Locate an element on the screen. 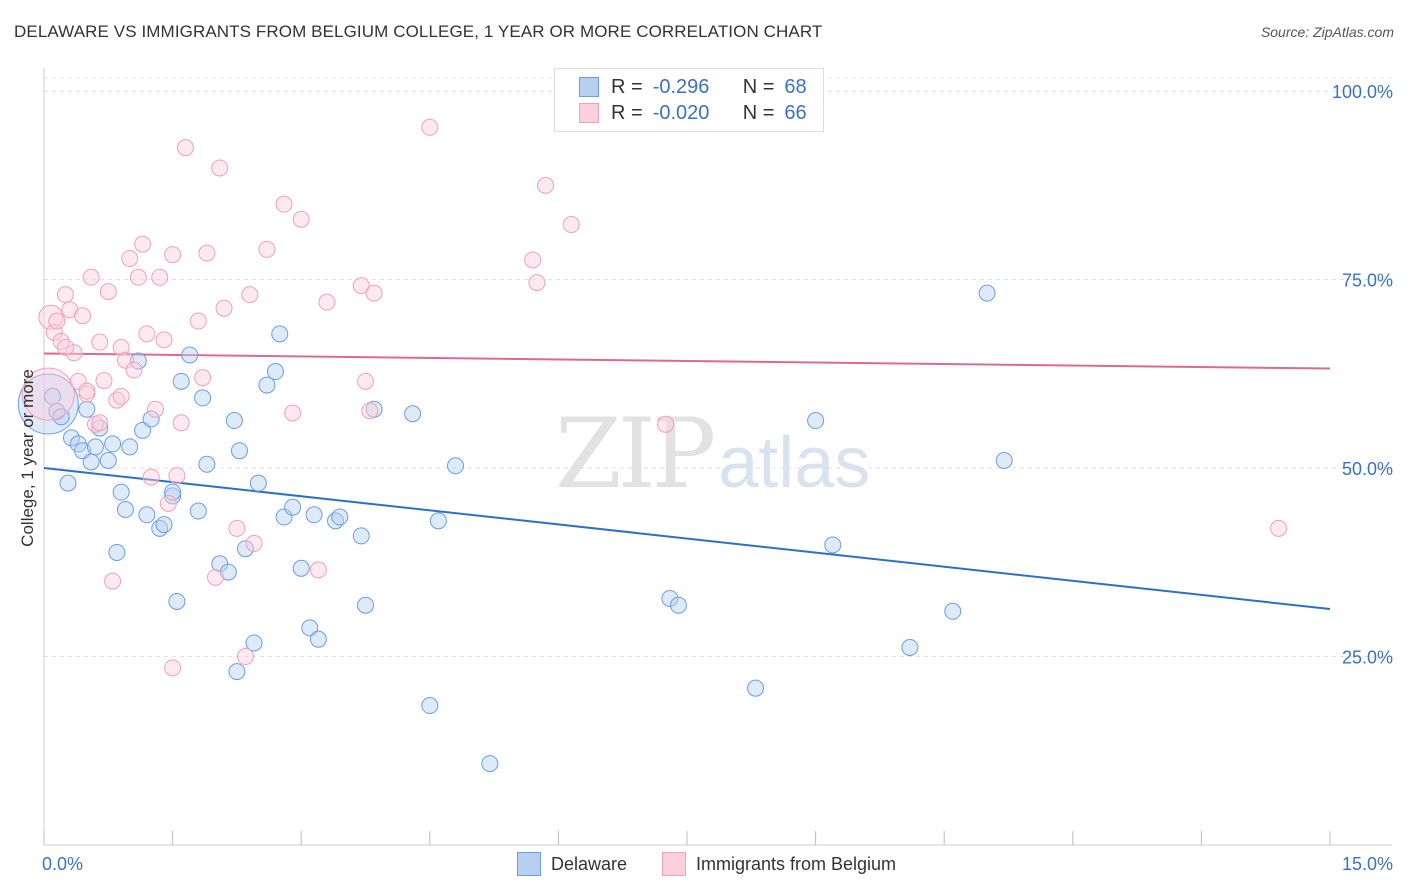 The image size is (1406, 892). correlation-legend: R = -0.296 N = 68 R = -0.020 N = 66 is located at coordinates (689, 100).